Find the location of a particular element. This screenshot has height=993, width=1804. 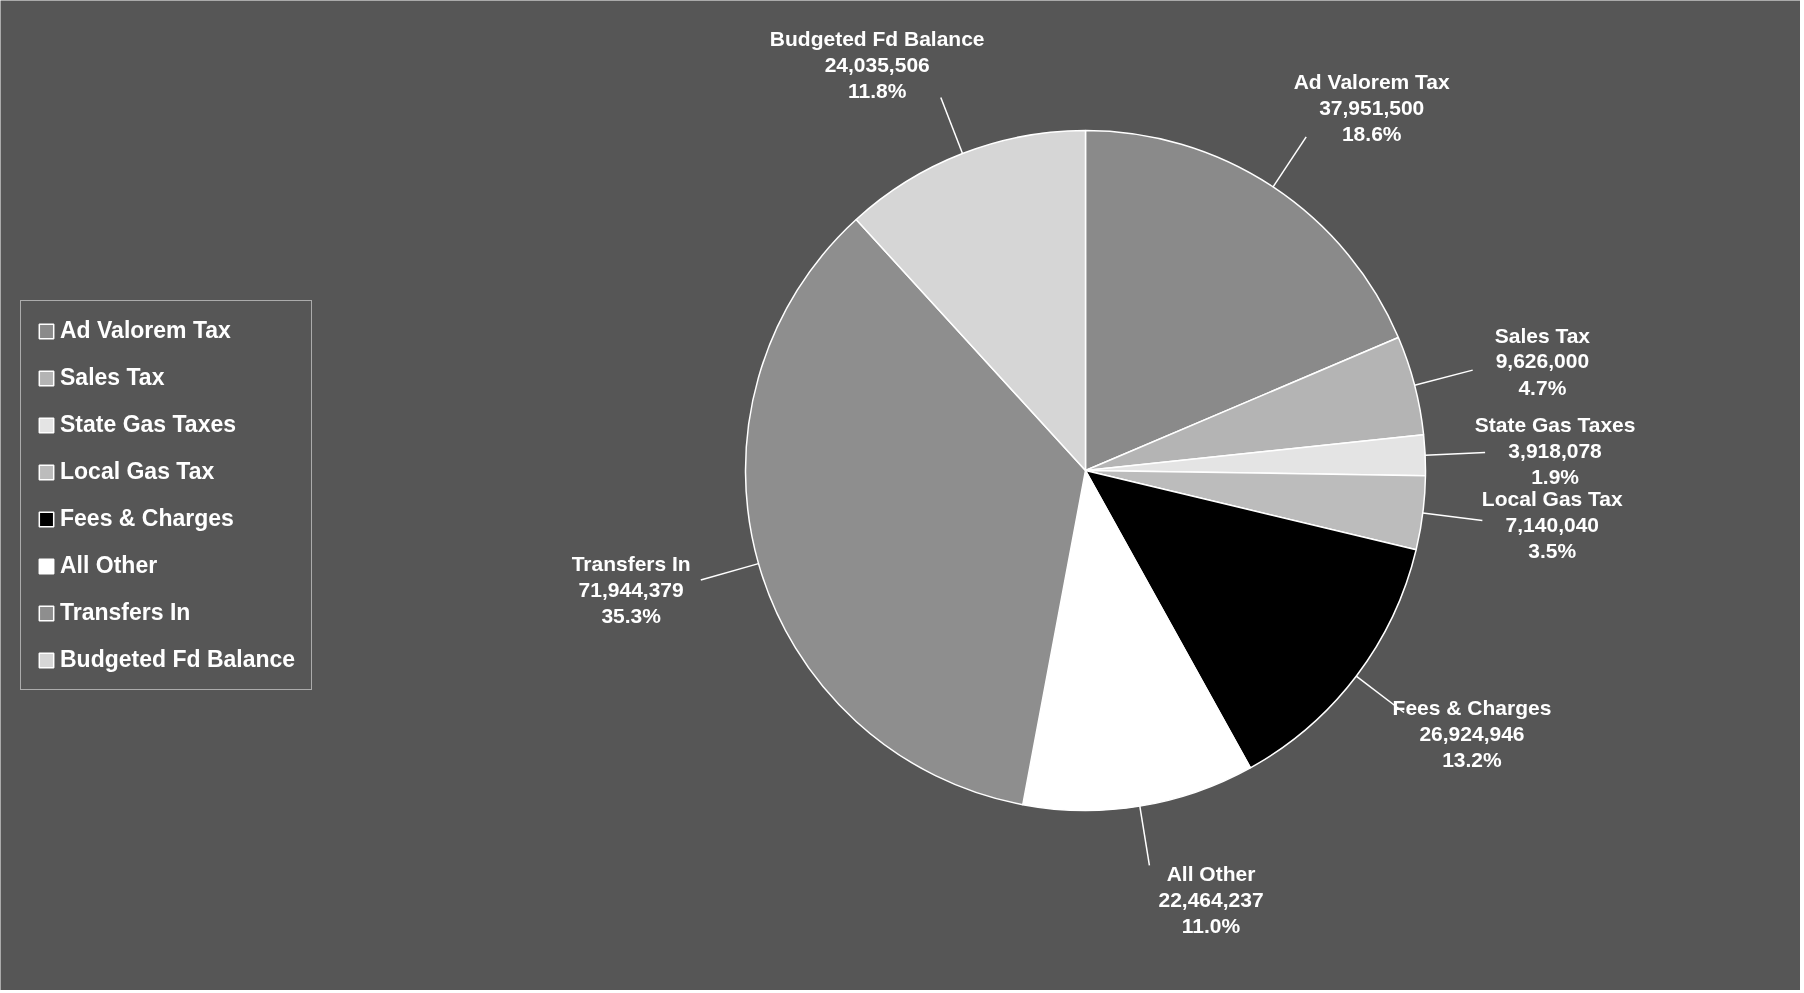

slice-label: State Gas Taxes is located at coordinates (1555, 425).